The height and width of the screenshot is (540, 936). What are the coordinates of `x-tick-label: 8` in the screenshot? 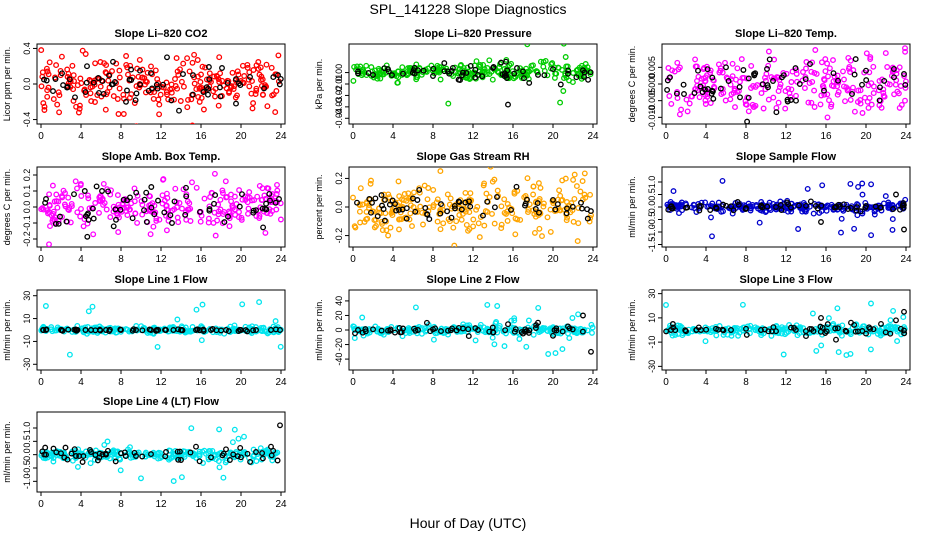 It's located at (433, 382).